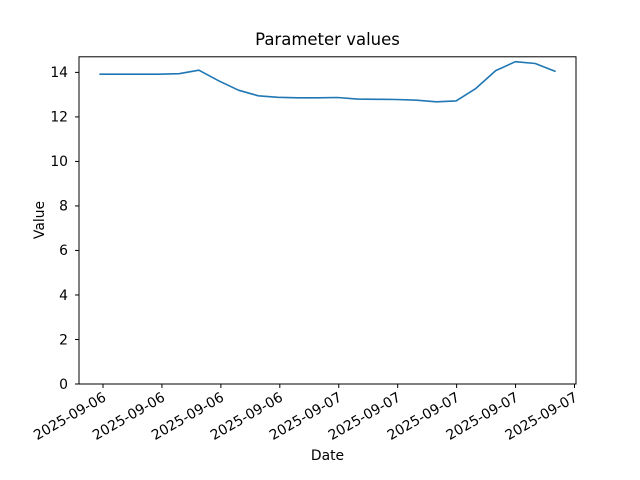 This screenshot has width=640, height=480. What do you see at coordinates (40, 220) in the screenshot?
I see `y-axis-label: Value` at bounding box center [40, 220].